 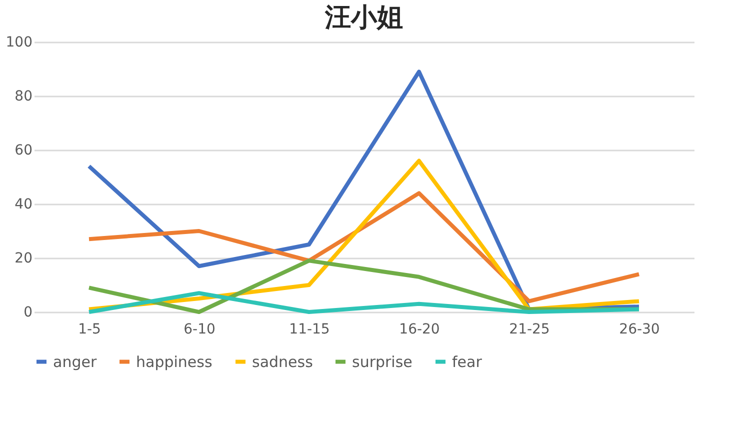 What do you see at coordinates (363, 18) in the screenshot?
I see `chart-title: 汪小姐` at bounding box center [363, 18].